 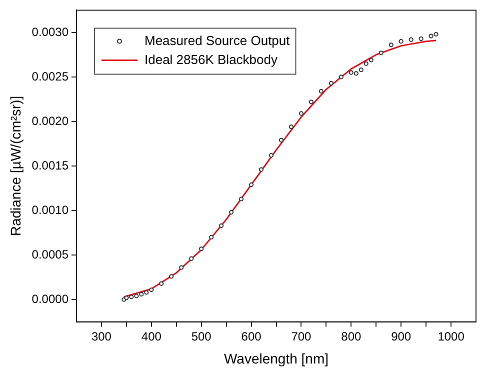 What do you see at coordinates (211, 59) in the screenshot?
I see `legend-label: Ideal 2856K Blackbody` at bounding box center [211, 59].